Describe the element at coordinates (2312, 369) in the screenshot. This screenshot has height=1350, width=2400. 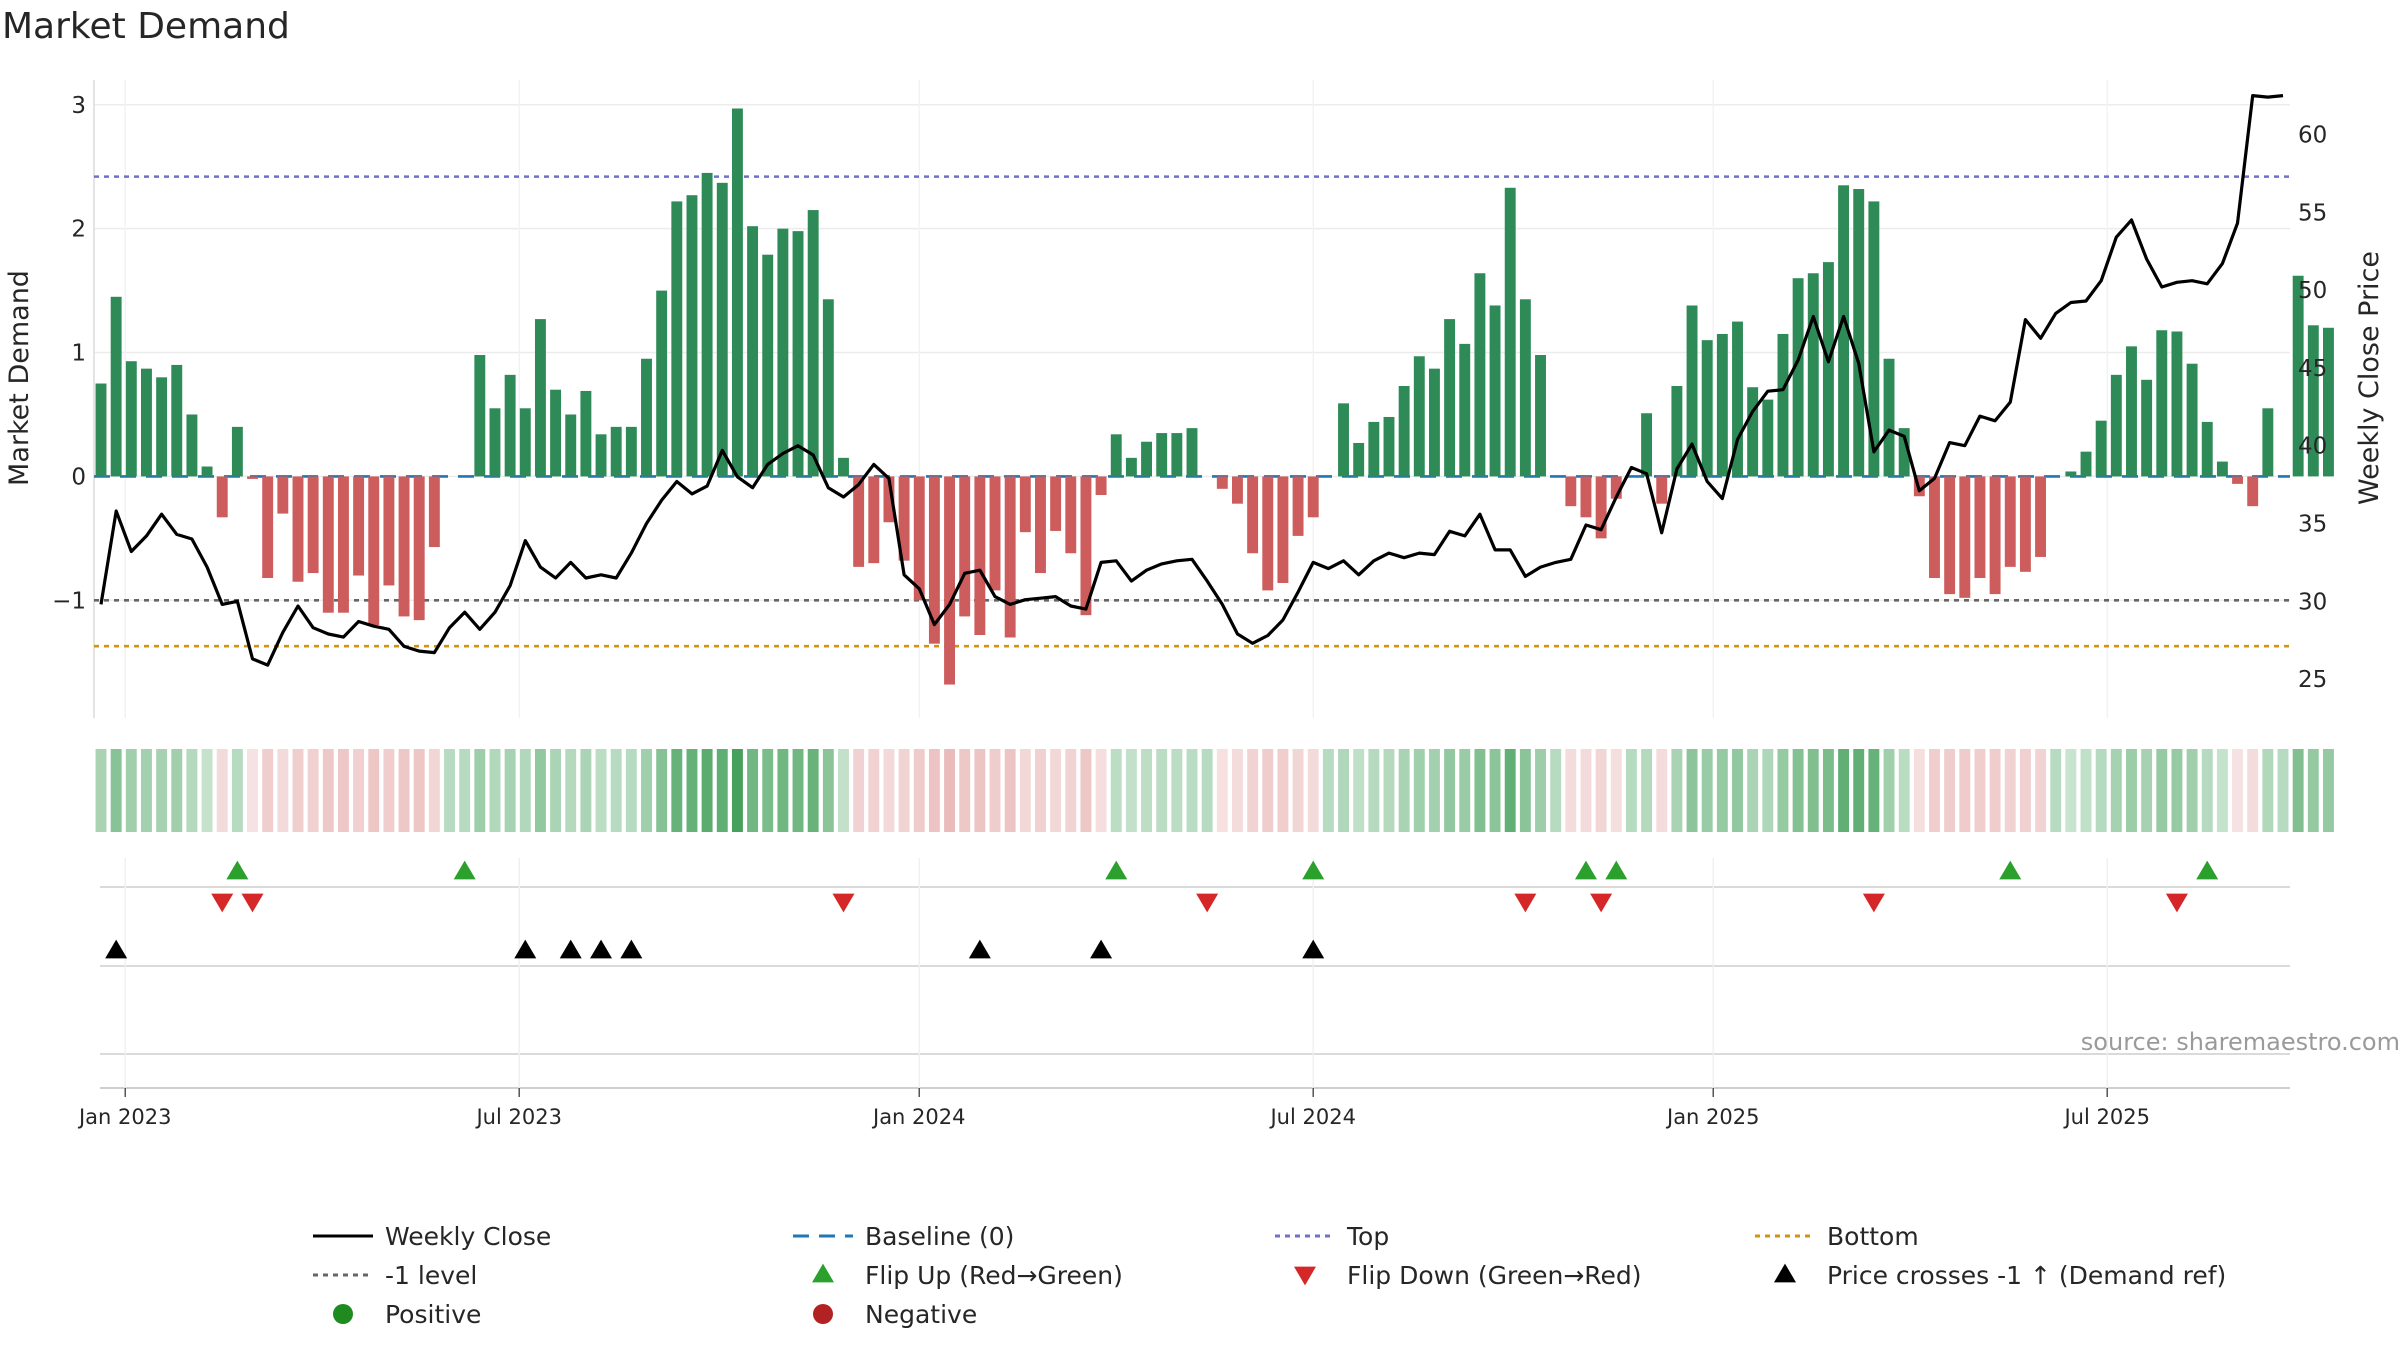
I see `y2-tick-label-3: 45` at that location.